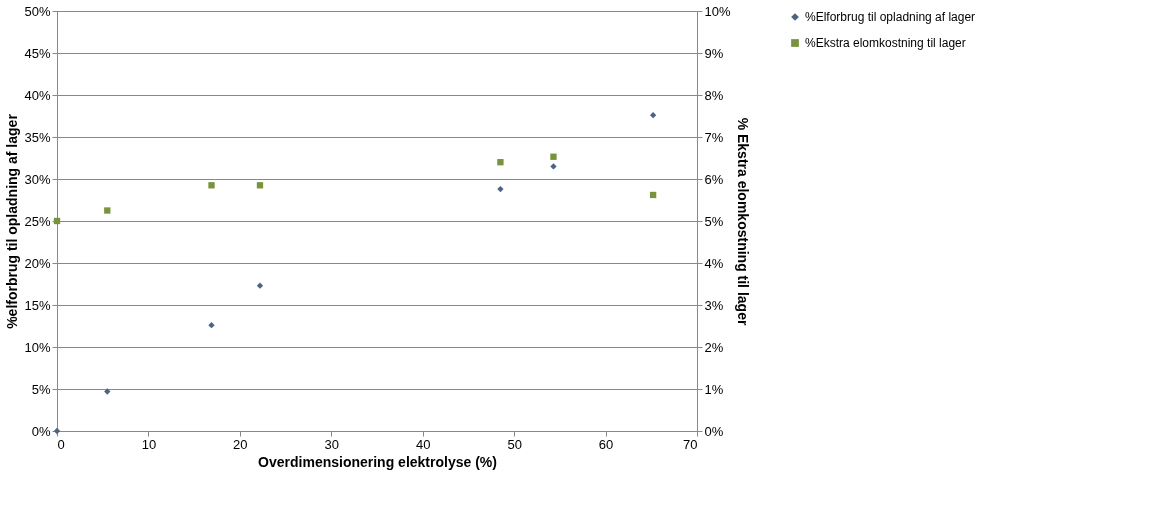 The height and width of the screenshot is (509, 1159). I want to click on legend-label: %Elforbrug til opladning af lager, so click(890, 17).